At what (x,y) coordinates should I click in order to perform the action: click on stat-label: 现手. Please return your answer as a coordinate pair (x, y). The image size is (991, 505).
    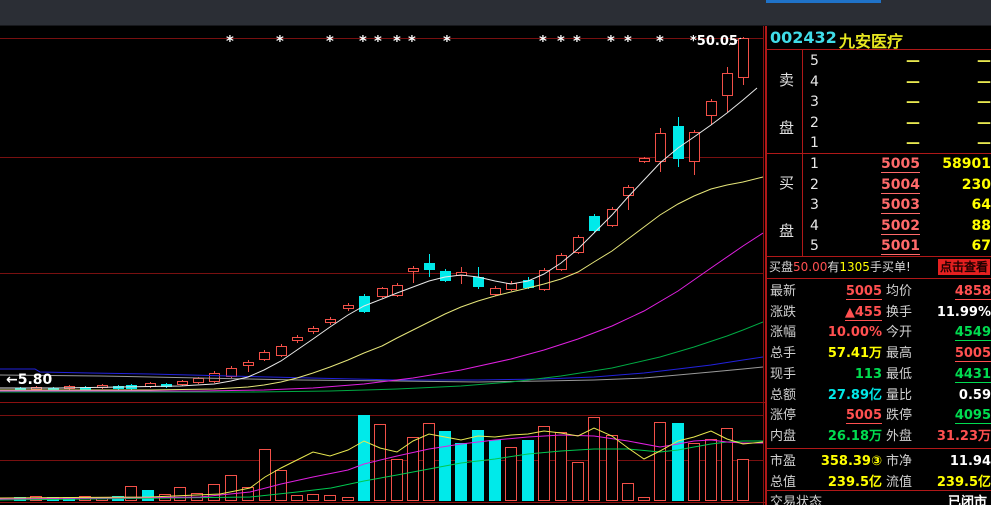
    Looking at the image, I should click on (783, 374).